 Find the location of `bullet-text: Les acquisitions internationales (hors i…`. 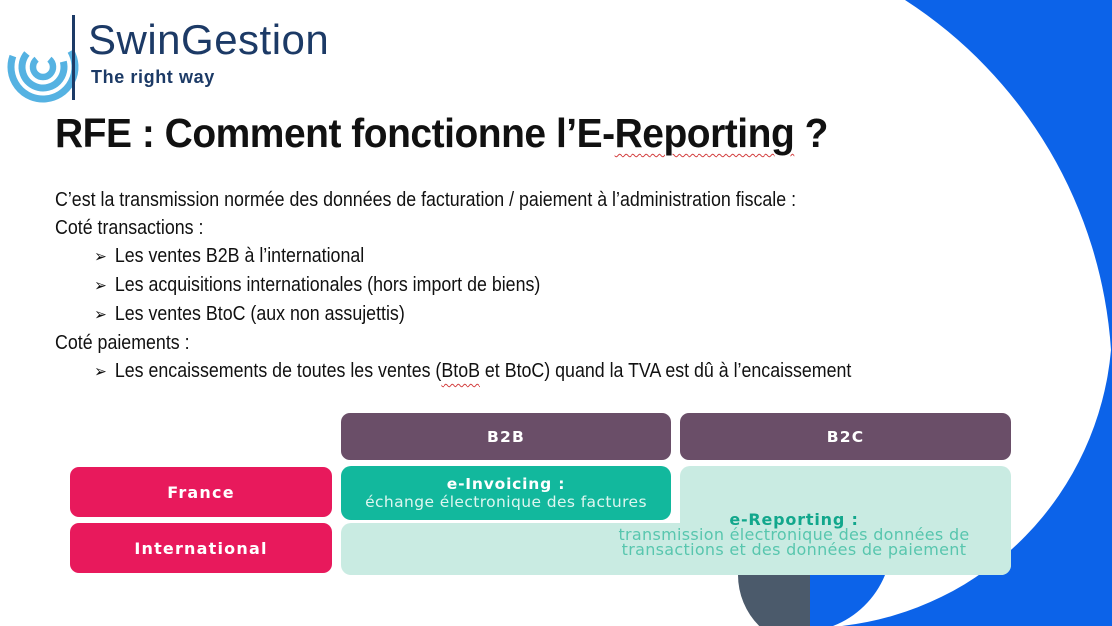

bullet-text: Les acquisitions internationales (hors i… is located at coordinates (327, 285).